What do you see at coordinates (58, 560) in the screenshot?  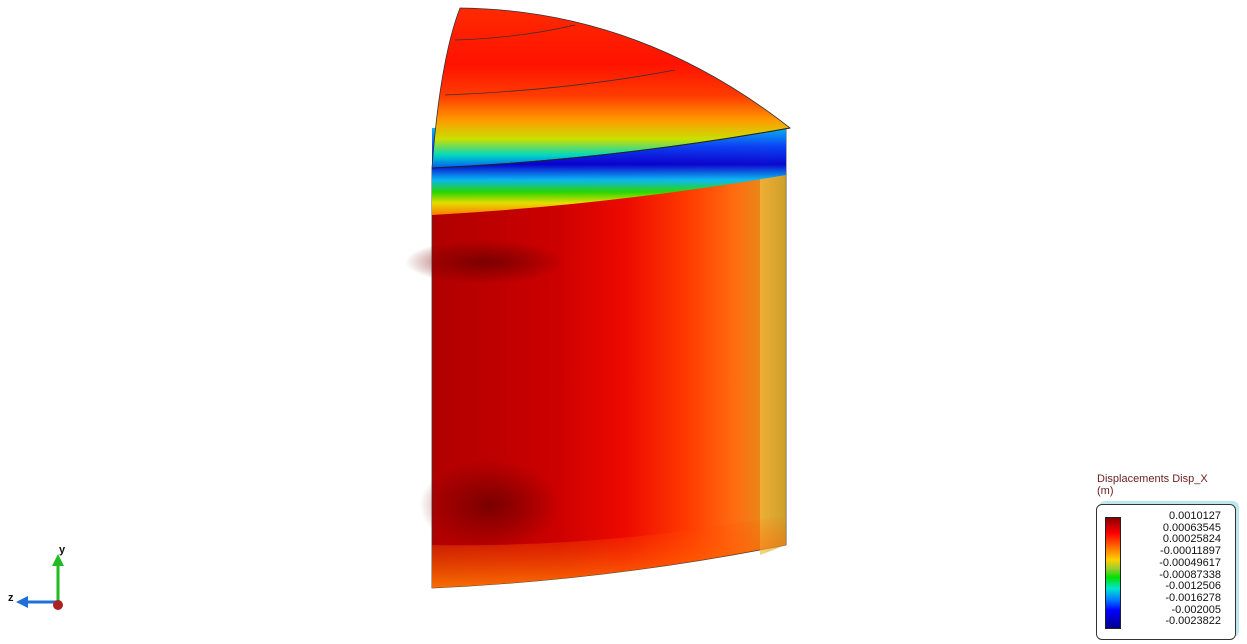 I see `y-axis-arrowhead` at bounding box center [58, 560].